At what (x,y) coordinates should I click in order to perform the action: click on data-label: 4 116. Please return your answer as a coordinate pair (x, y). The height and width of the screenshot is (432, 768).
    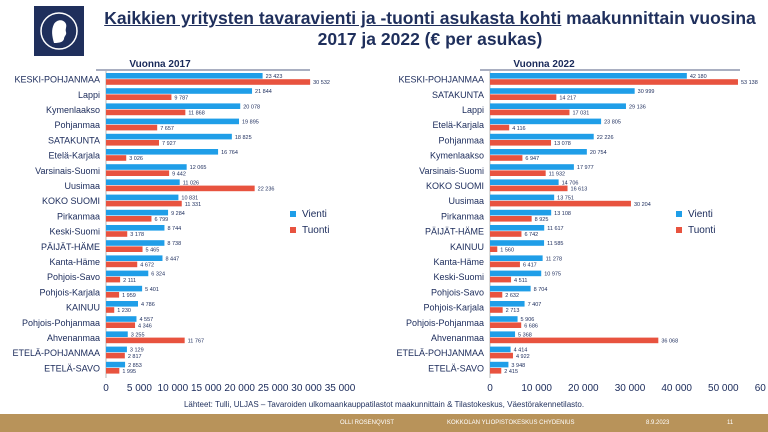
    Looking at the image, I should click on (518, 129).